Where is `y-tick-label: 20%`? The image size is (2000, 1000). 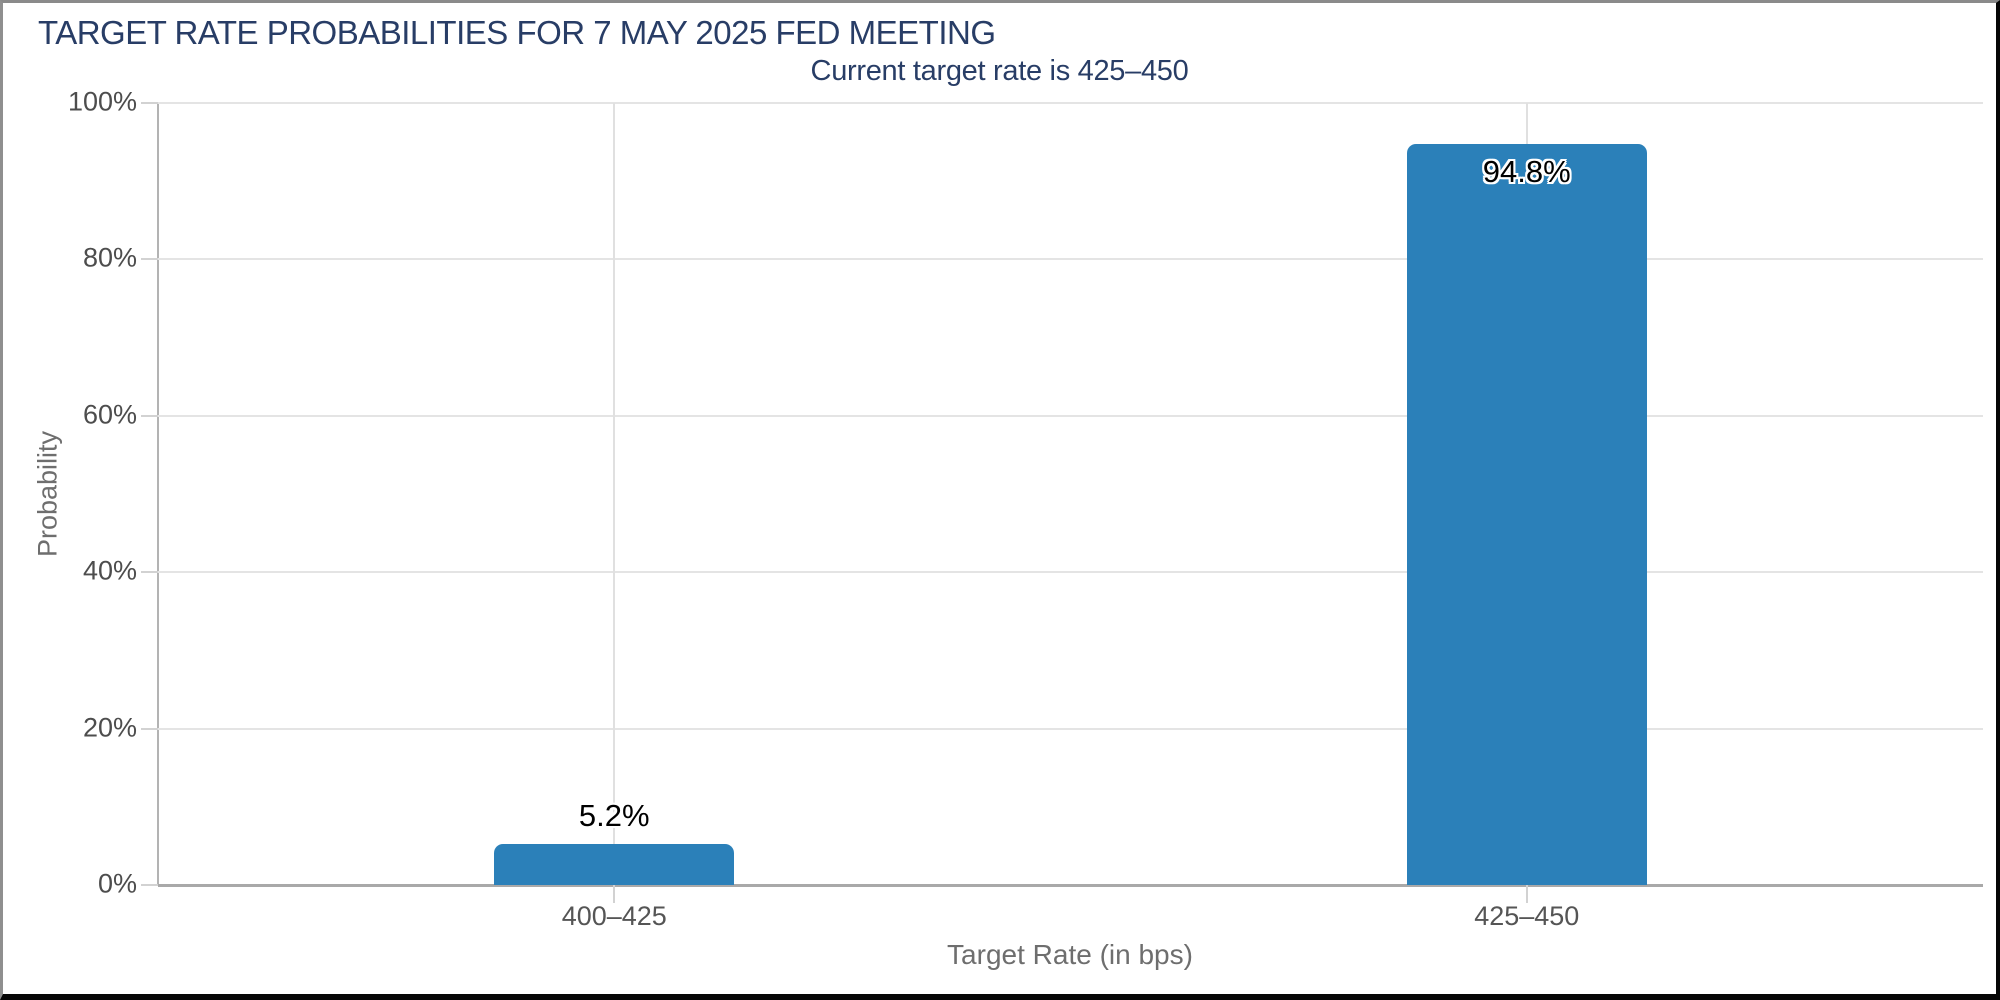 y-tick-label: 20% is located at coordinates (109, 727).